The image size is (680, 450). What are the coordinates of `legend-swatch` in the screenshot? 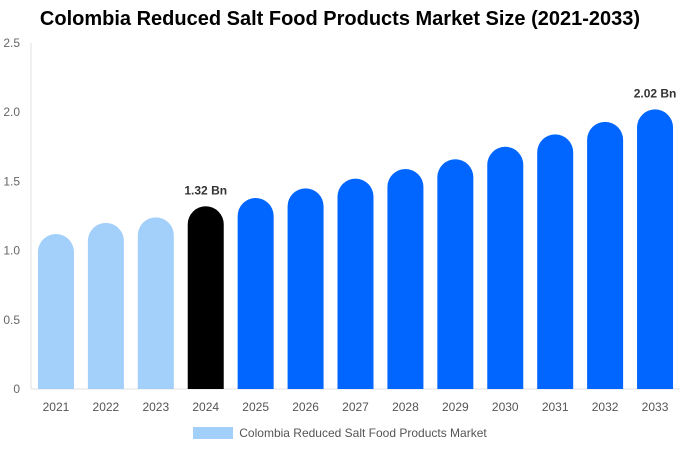 It's located at (213, 433).